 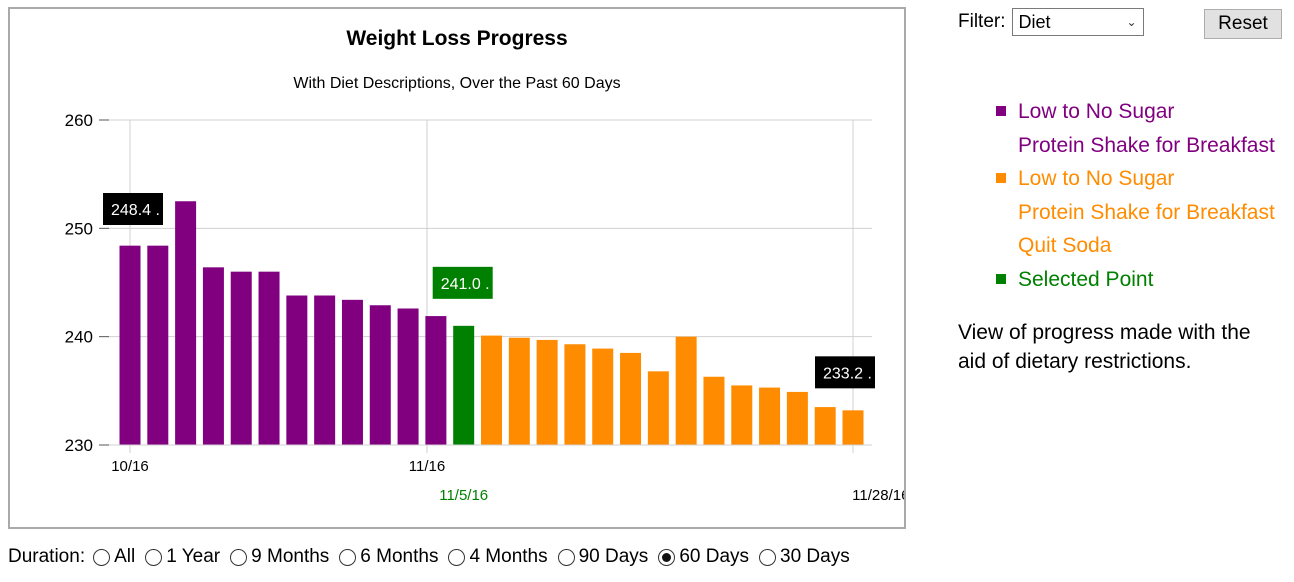 I want to click on duration-option-label: 6 Months, so click(x=399, y=556).